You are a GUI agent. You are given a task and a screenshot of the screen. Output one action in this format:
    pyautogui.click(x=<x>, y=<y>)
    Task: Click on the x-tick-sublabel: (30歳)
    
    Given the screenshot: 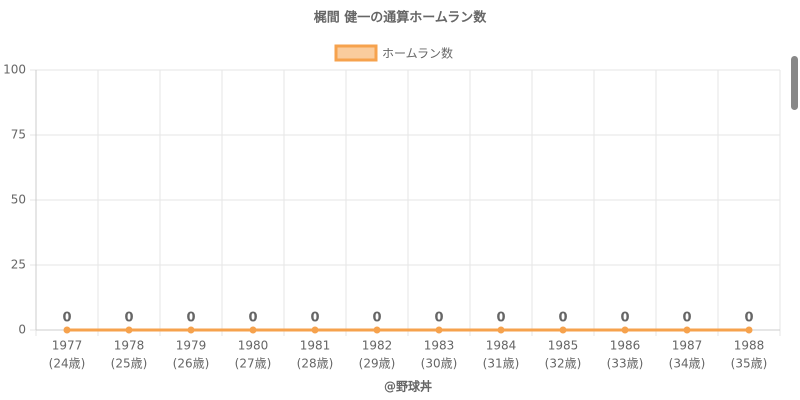 What is the action you would take?
    pyautogui.click(x=439, y=364)
    